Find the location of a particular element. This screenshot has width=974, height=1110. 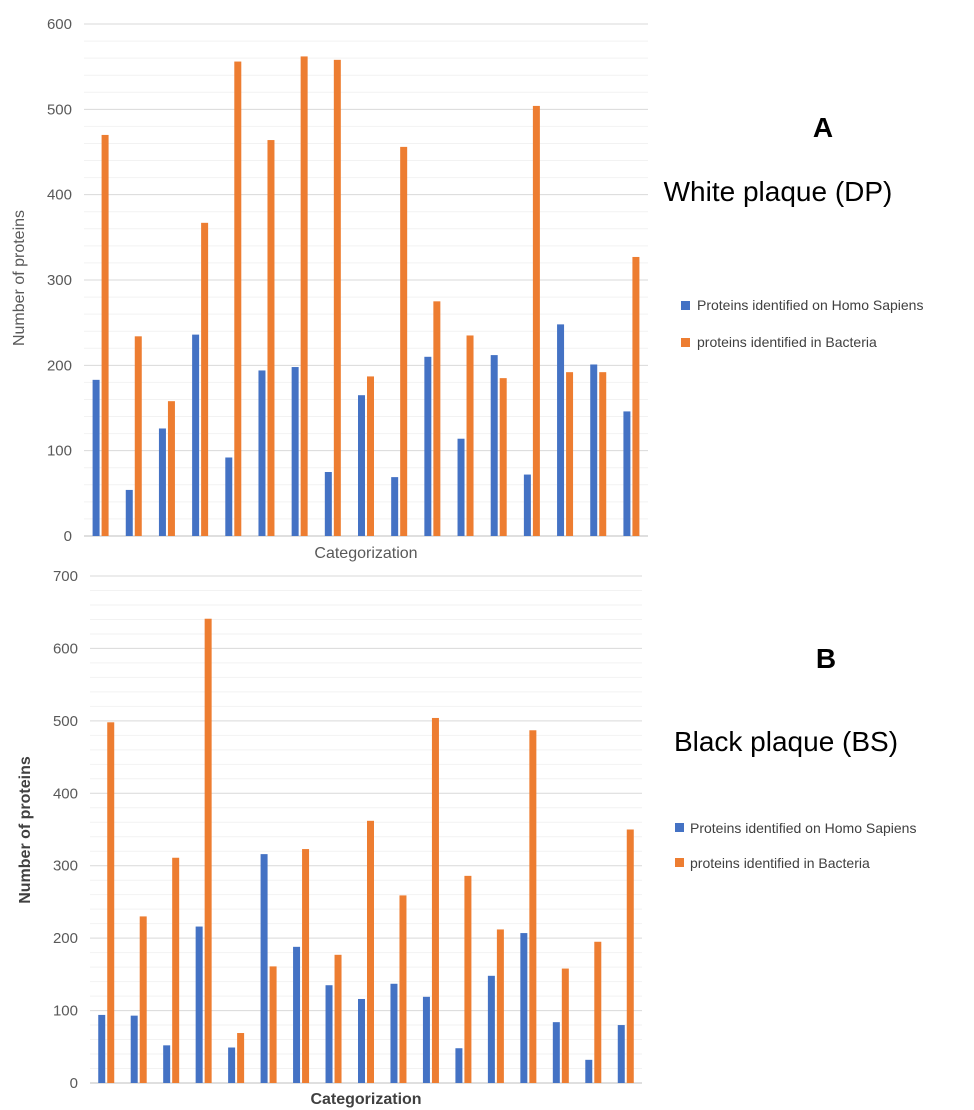

panel-a-letter: A is located at coordinates (823, 127).